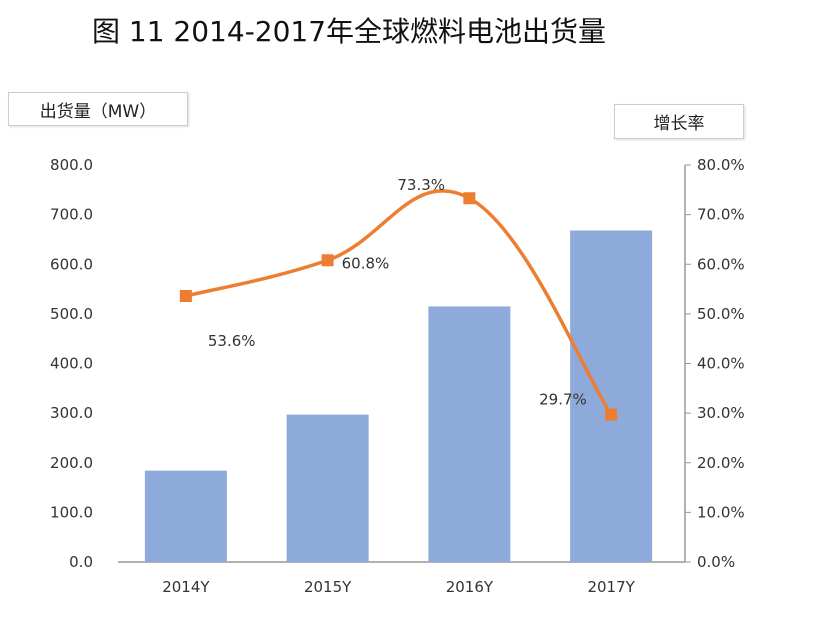 Image resolution: width=814 pixels, height=630 pixels. Describe the element at coordinates (327, 488) in the screenshot. I see `bar-2015Y` at that location.